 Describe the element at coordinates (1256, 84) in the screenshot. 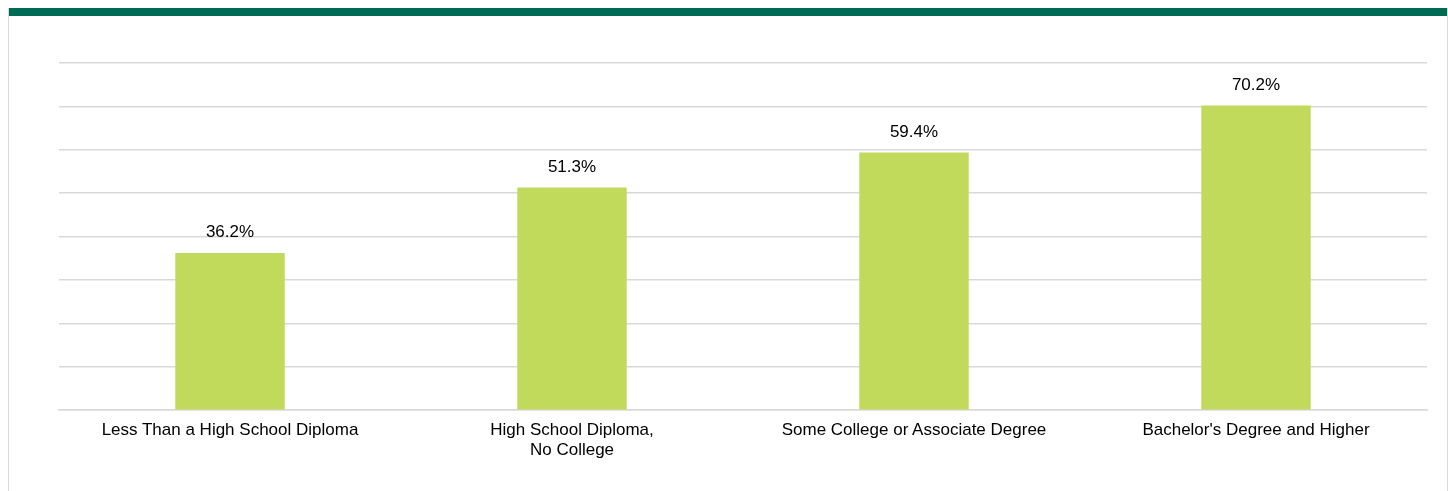

I see `data-label: 70.2%` at that location.